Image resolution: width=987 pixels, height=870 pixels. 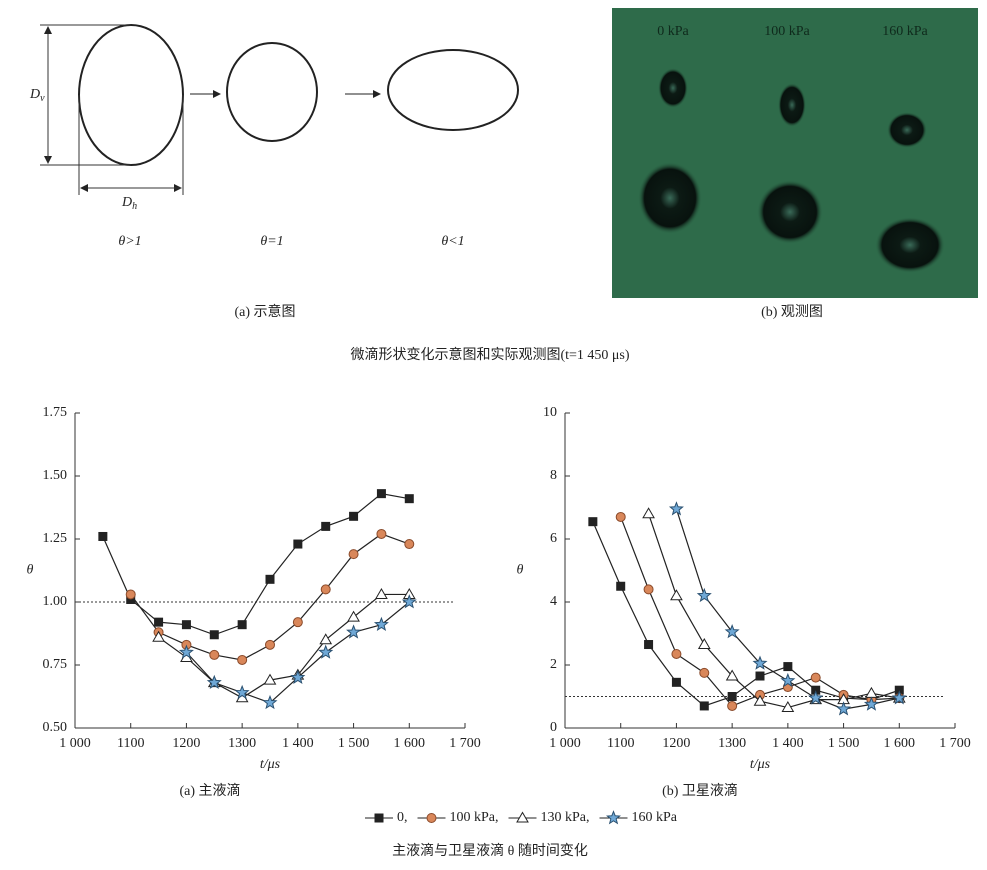 I want to click on y-tick-label: 0.75, so click(x=55, y=664).